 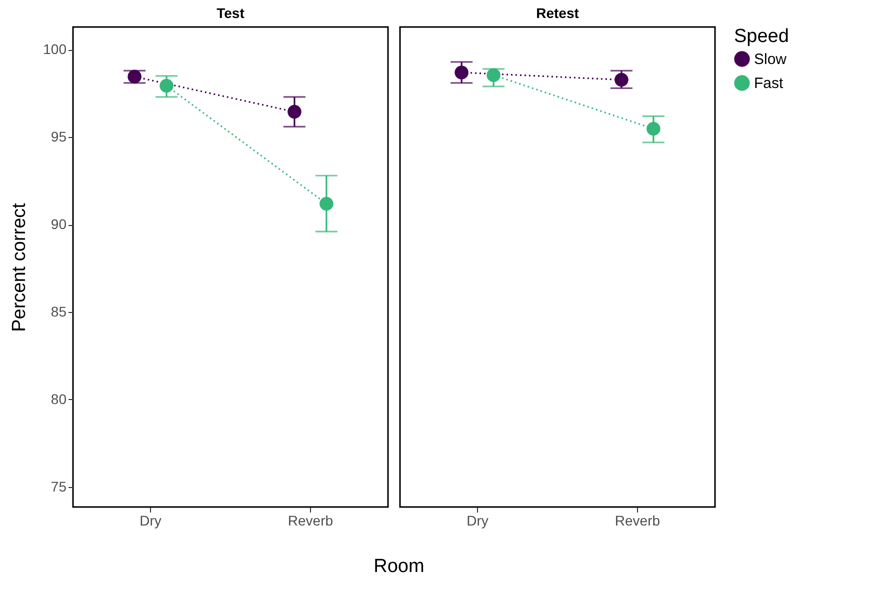 I want to click on legend-label: Slow, so click(x=770, y=59).